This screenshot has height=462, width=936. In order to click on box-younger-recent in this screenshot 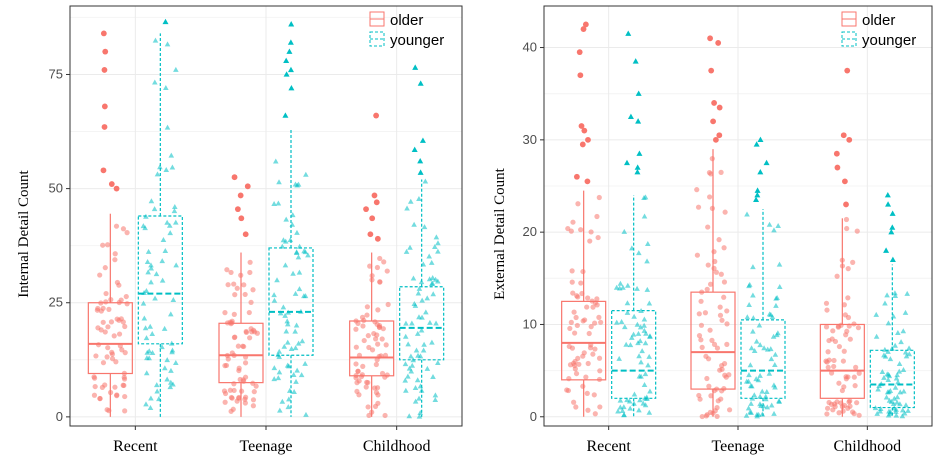, I will do `click(634, 224)`.